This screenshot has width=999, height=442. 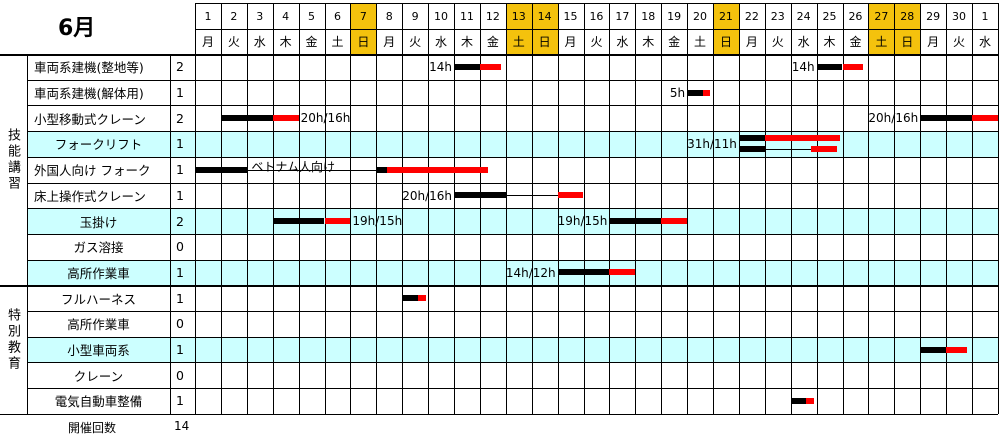 I want to click on month-title: 6月, so click(x=77, y=28).